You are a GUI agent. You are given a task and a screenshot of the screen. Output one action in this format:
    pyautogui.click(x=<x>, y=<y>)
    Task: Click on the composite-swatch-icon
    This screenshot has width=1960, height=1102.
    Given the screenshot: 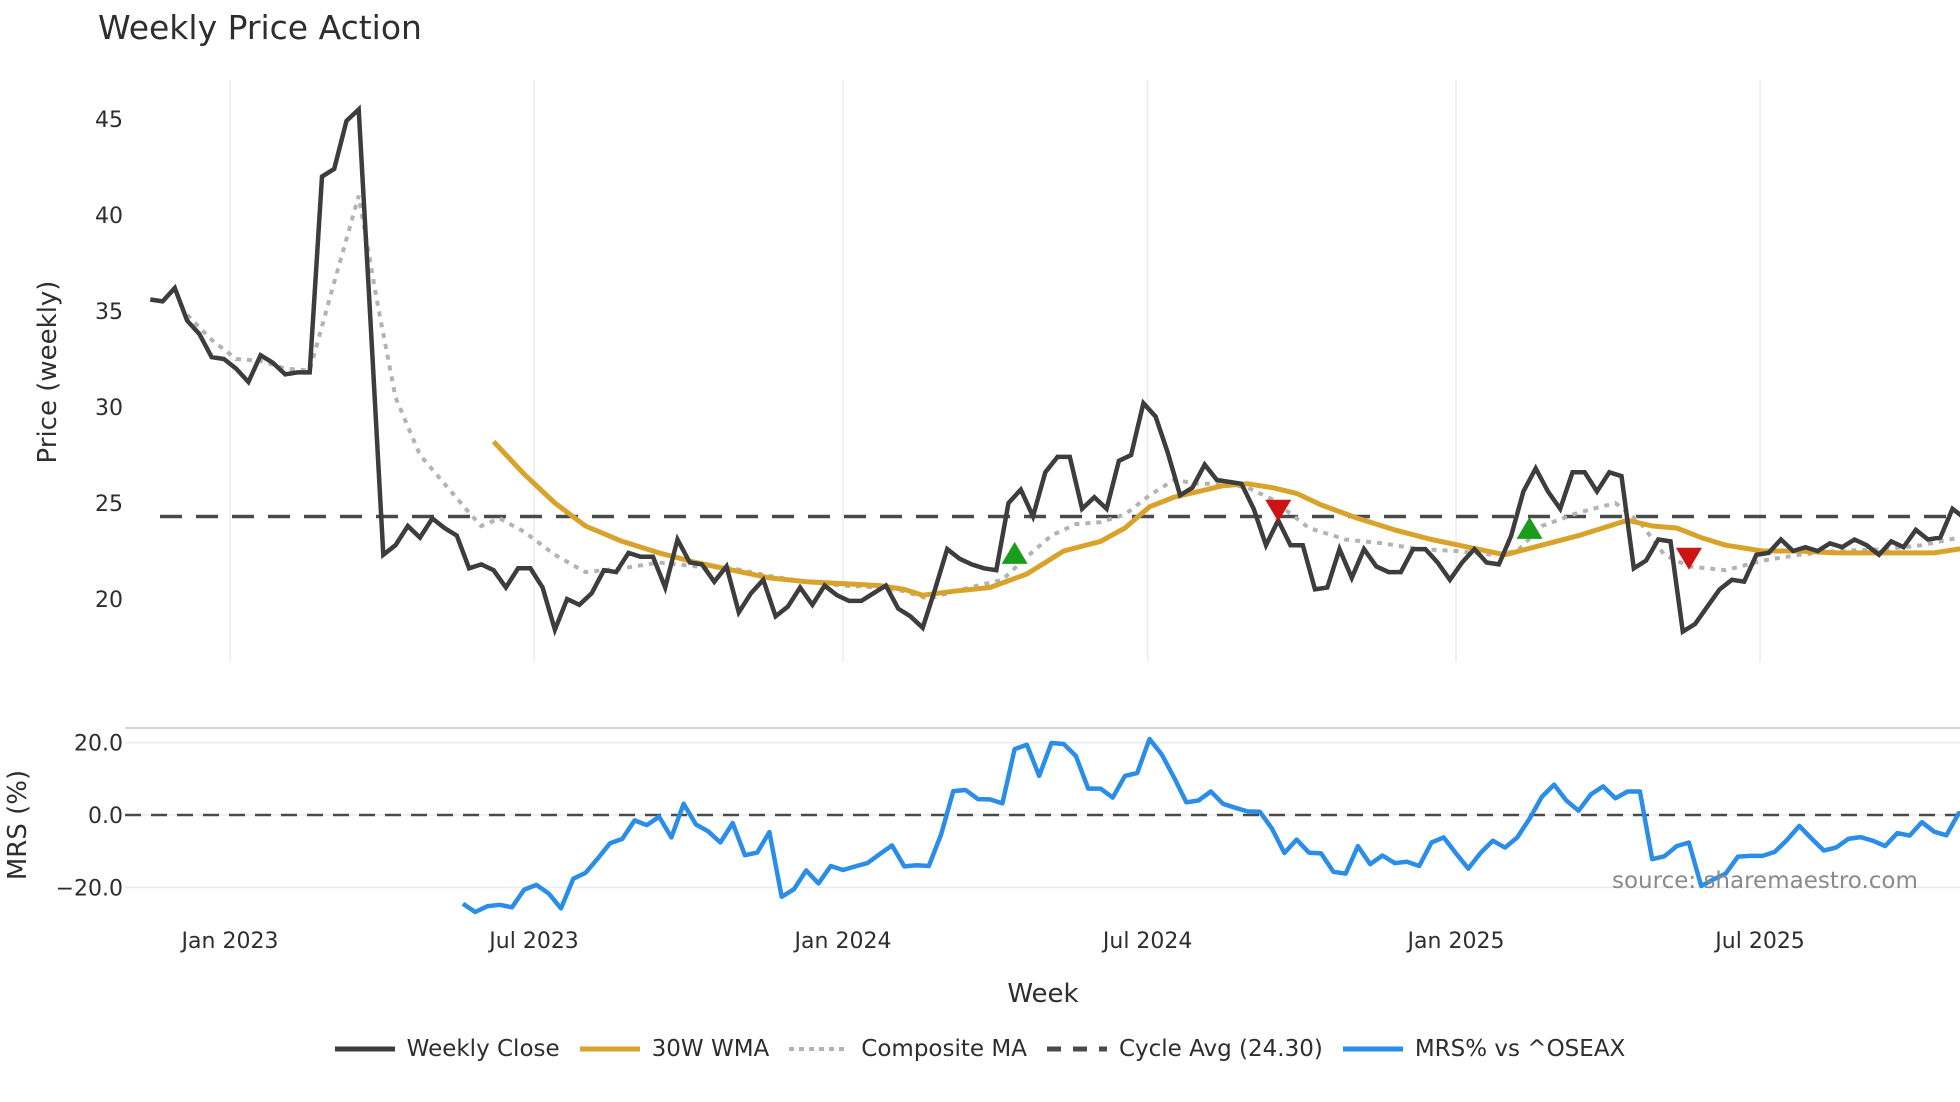 What is the action you would take?
    pyautogui.click(x=819, y=1049)
    